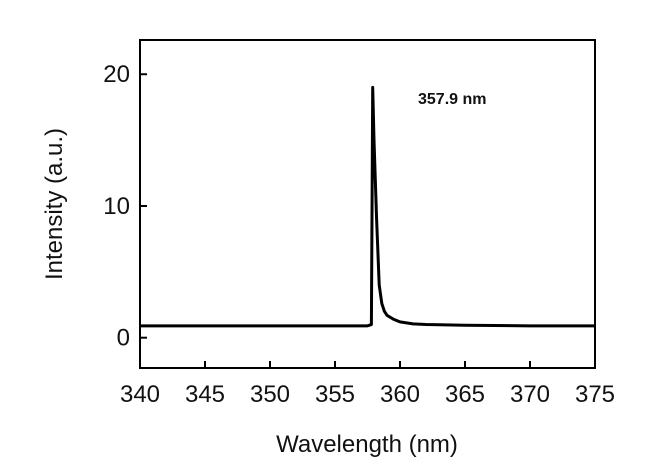  I want to click on x-tick-label: 340, so click(140, 394).